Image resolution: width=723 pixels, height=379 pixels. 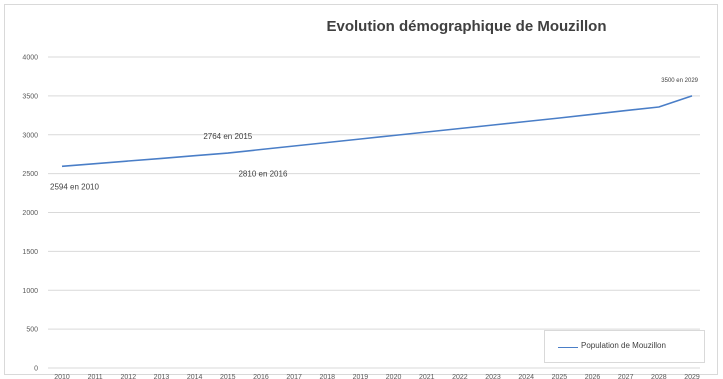 What do you see at coordinates (526, 376) in the screenshot?
I see `x-tick-label: 2024` at bounding box center [526, 376].